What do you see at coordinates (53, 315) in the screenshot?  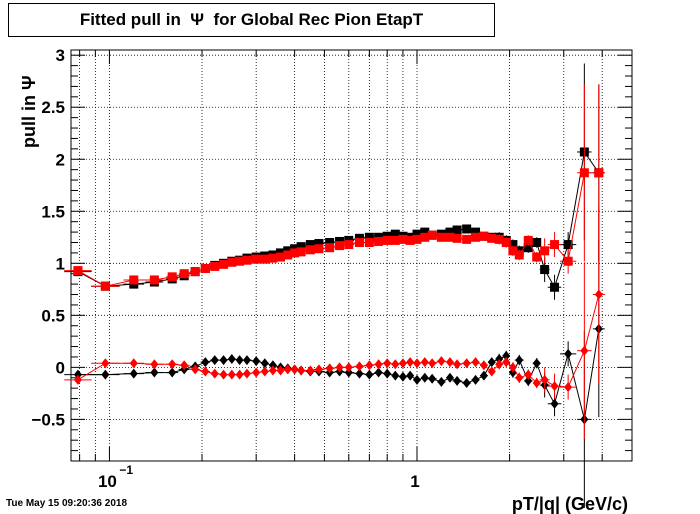 I see `y-tick-label: 0.5` at bounding box center [53, 315].